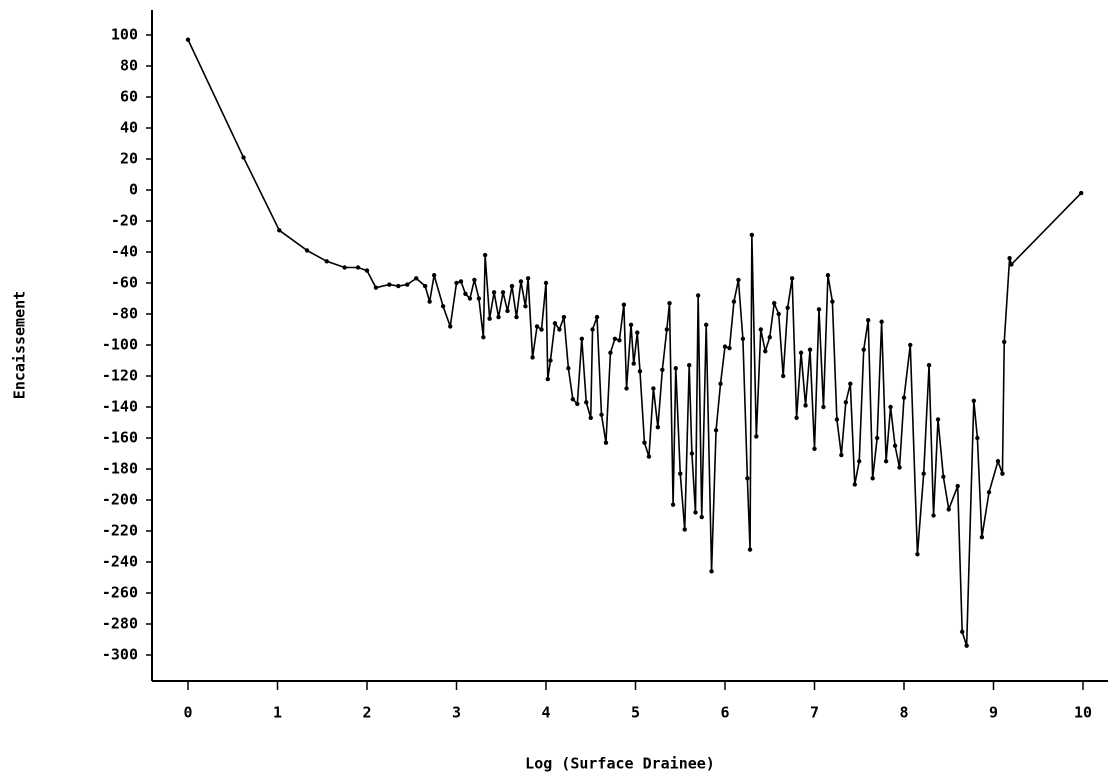 This screenshot has height=778, width=1110. Describe the element at coordinates (814, 713) in the screenshot. I see `x-tick-label: 7` at that location.